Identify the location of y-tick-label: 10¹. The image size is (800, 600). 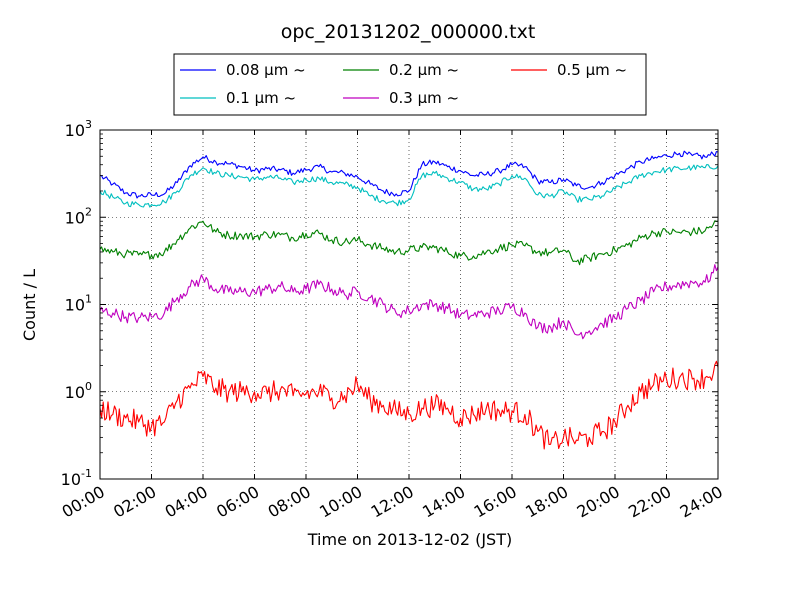
(78, 304).